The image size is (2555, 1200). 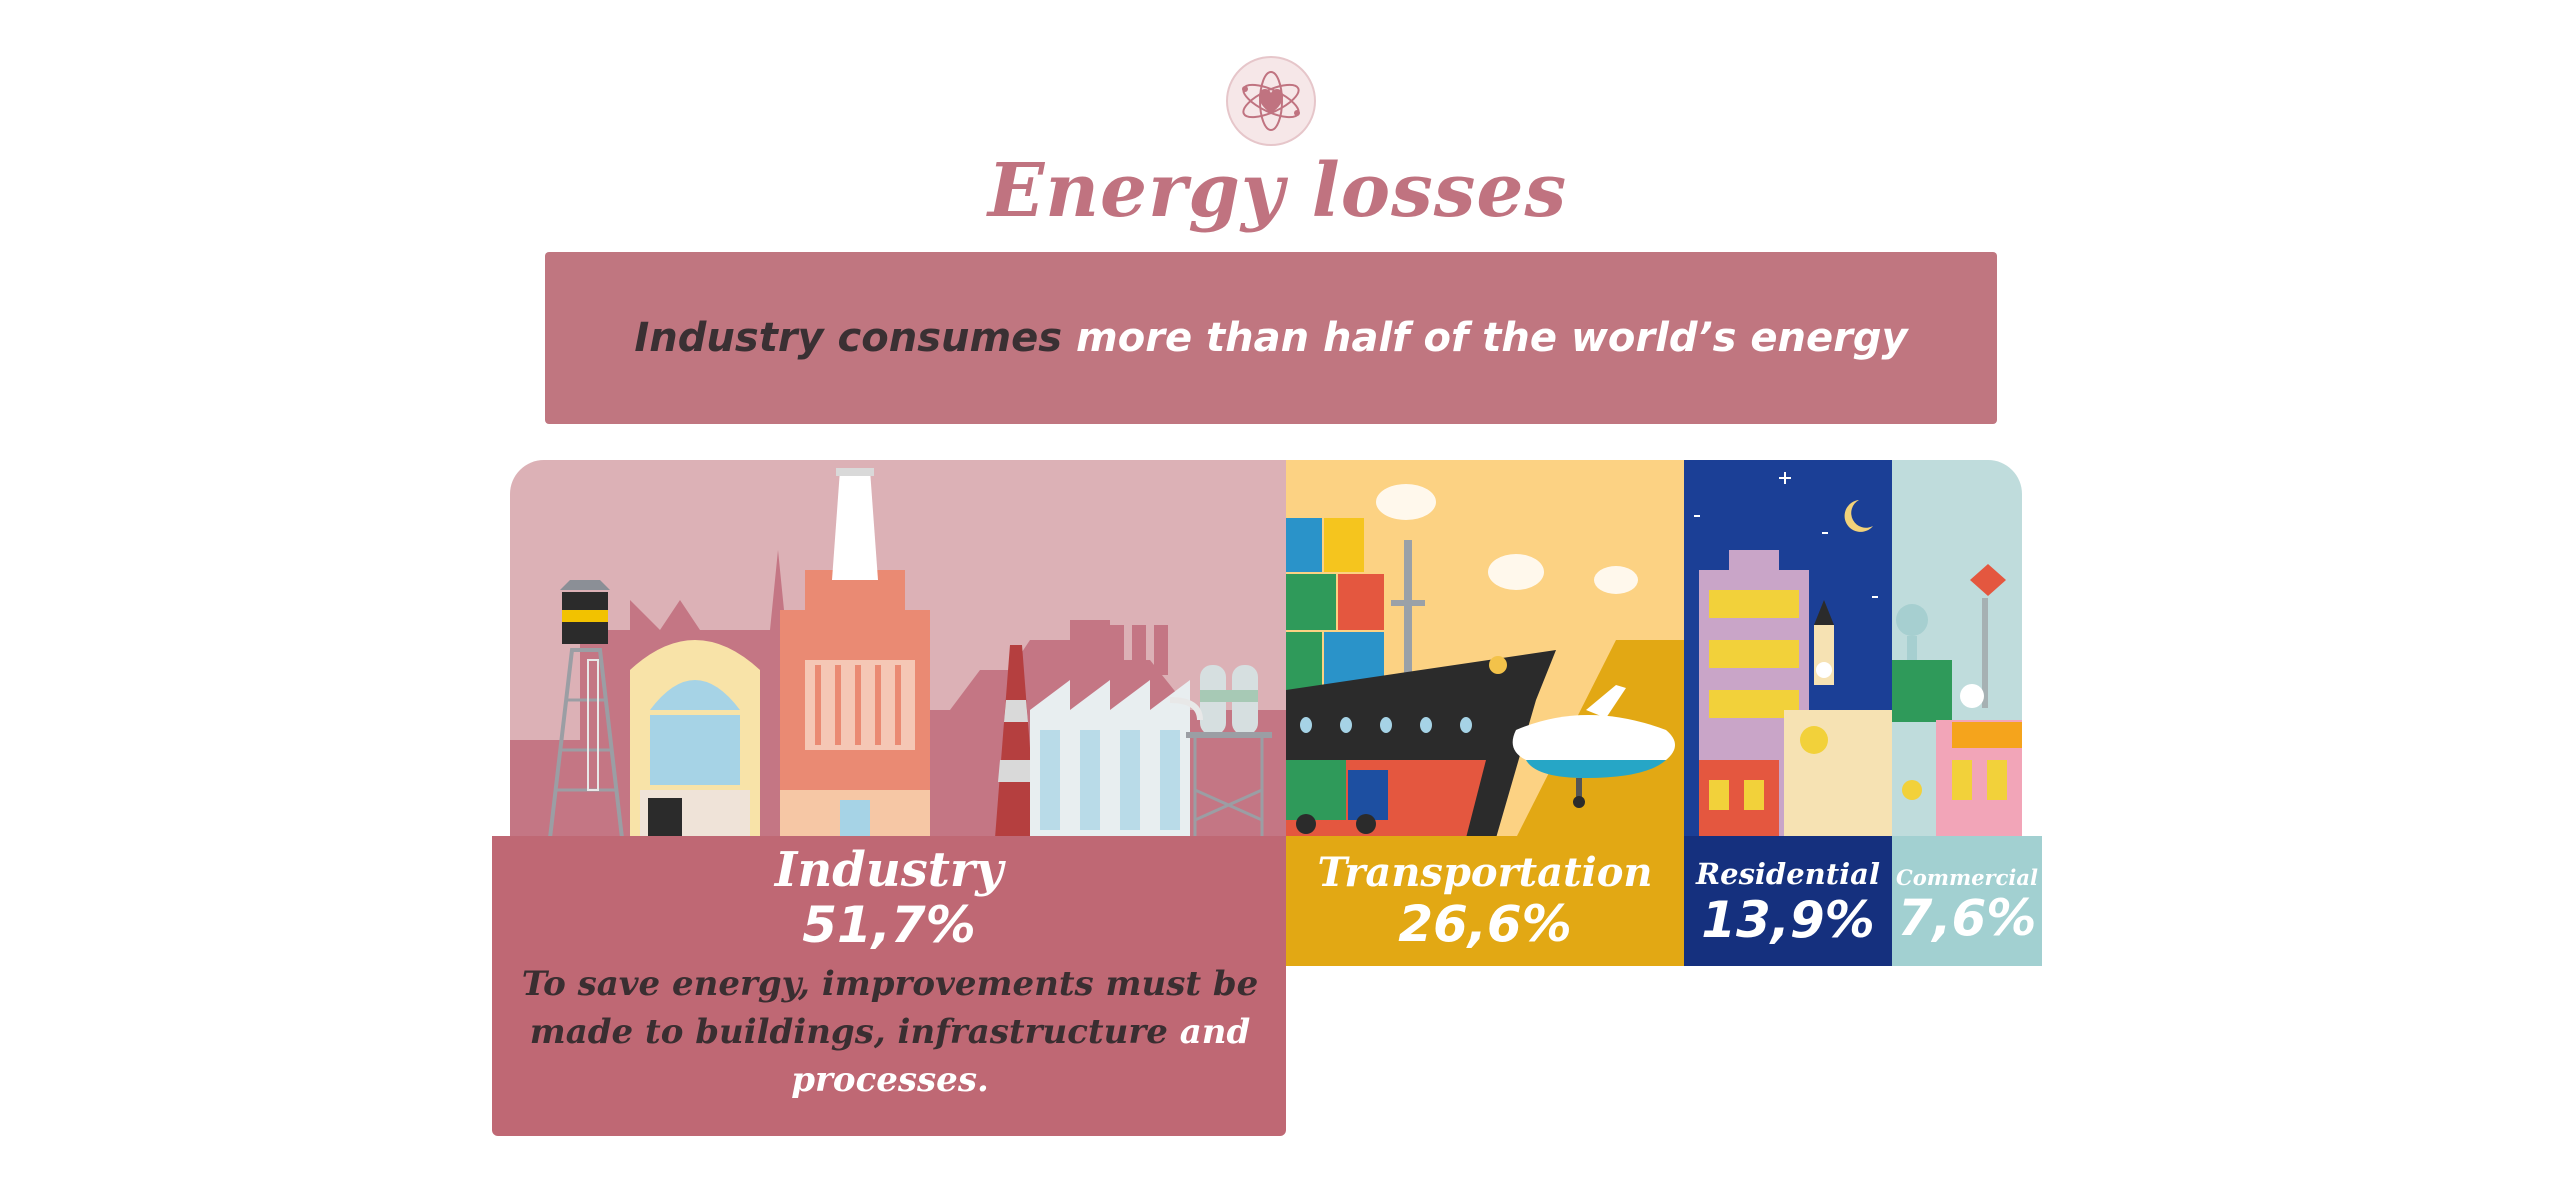 I want to click on transportation-illustration, so click(x=1485, y=649).